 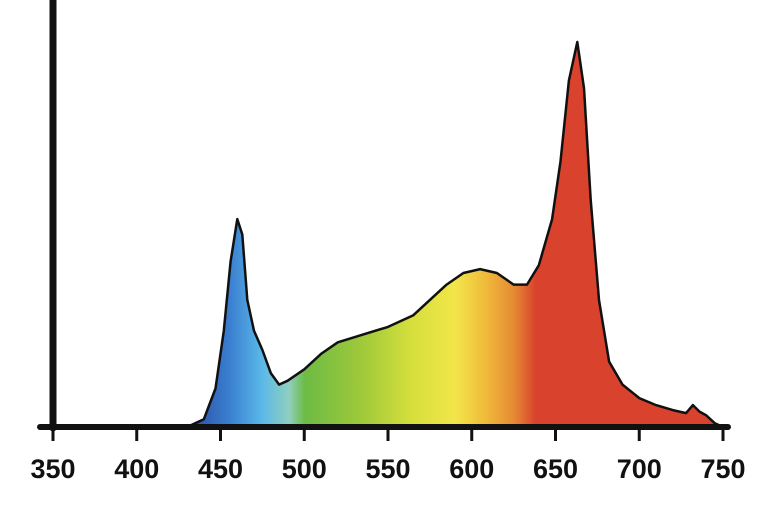 I want to click on x-tick-label: 750, so click(x=722, y=469).